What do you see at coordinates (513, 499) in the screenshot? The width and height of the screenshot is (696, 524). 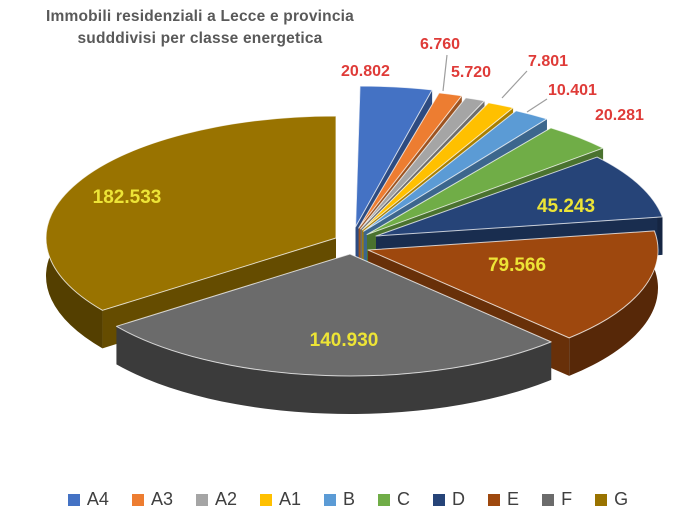 I see `legend-label-E: E` at bounding box center [513, 499].